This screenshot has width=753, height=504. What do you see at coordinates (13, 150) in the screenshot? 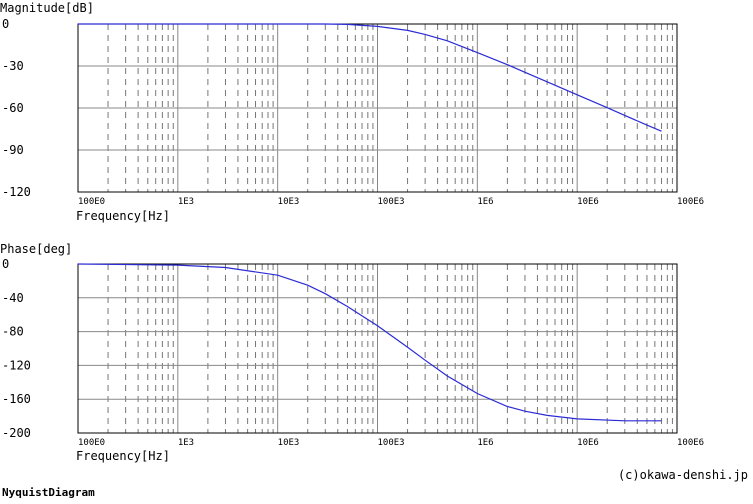
I see `y-tick-label: -90` at bounding box center [13, 150].